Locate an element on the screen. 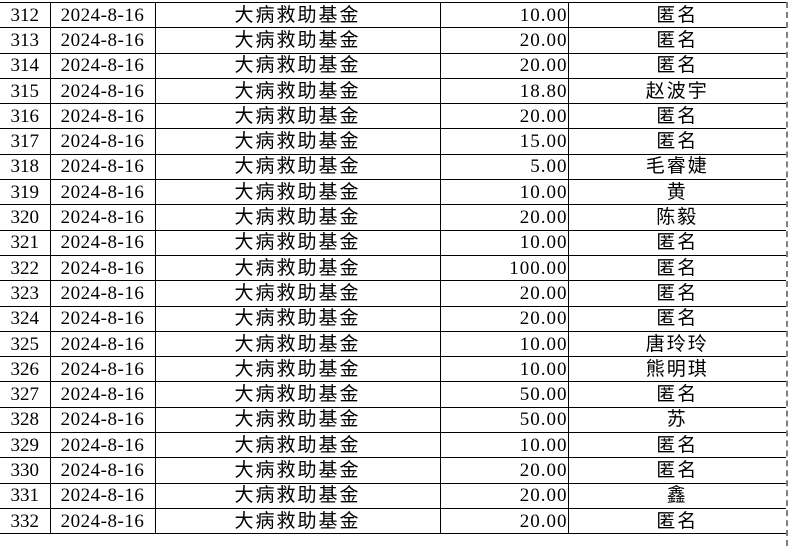 The image size is (791, 546). row-index-cell: 326 is located at coordinates (25, 369).